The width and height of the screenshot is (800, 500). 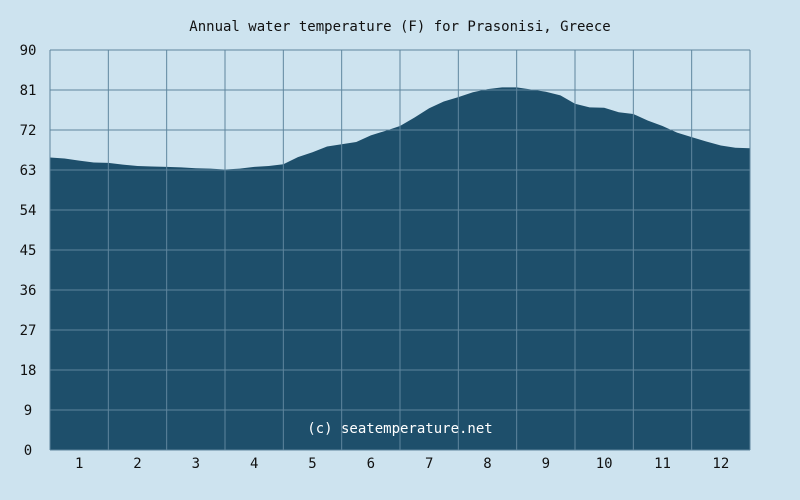 What do you see at coordinates (28, 411) in the screenshot?
I see `y-tick-label: 9` at bounding box center [28, 411].